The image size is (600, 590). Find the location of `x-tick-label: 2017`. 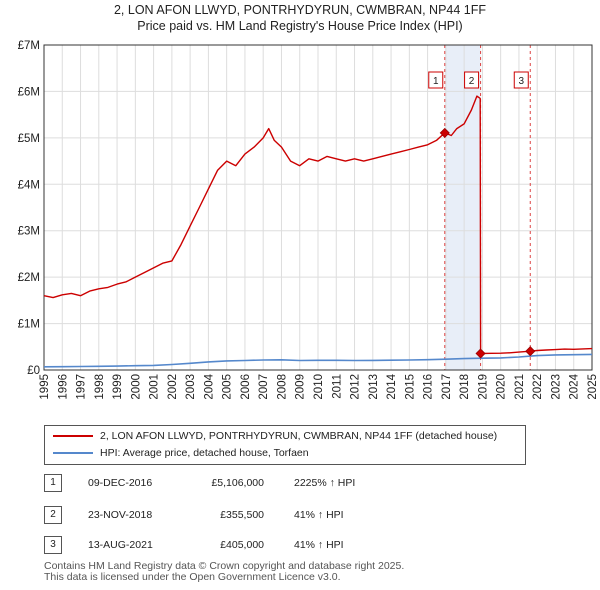

x-tick-label: 2017 is located at coordinates (447, 387).